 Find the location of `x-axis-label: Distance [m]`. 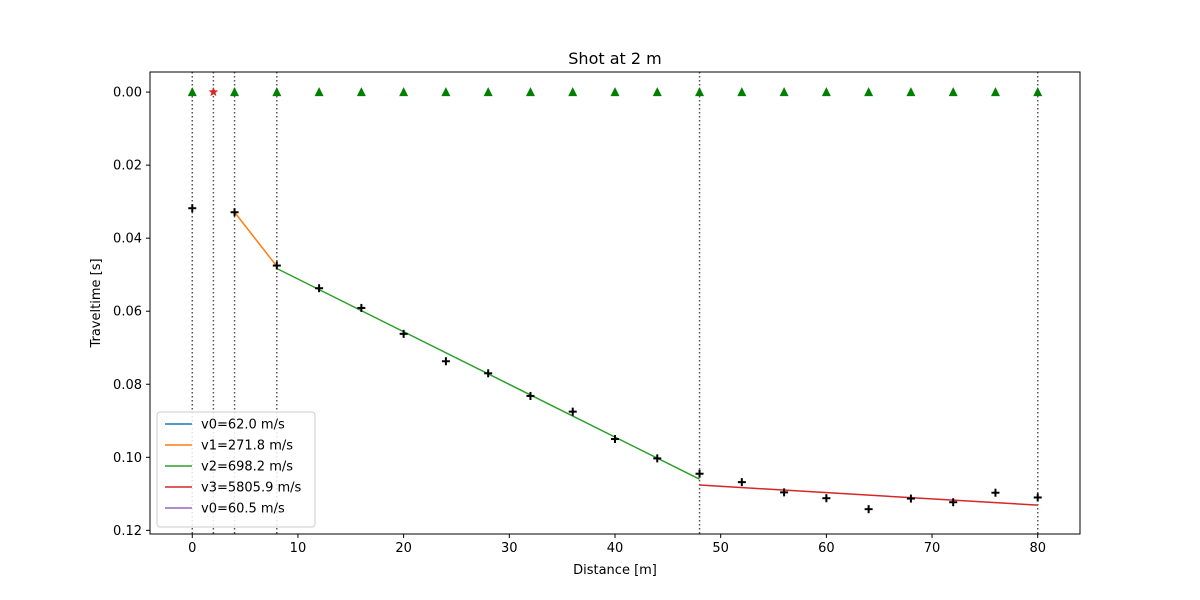

x-axis-label: Distance [m] is located at coordinates (615, 570).